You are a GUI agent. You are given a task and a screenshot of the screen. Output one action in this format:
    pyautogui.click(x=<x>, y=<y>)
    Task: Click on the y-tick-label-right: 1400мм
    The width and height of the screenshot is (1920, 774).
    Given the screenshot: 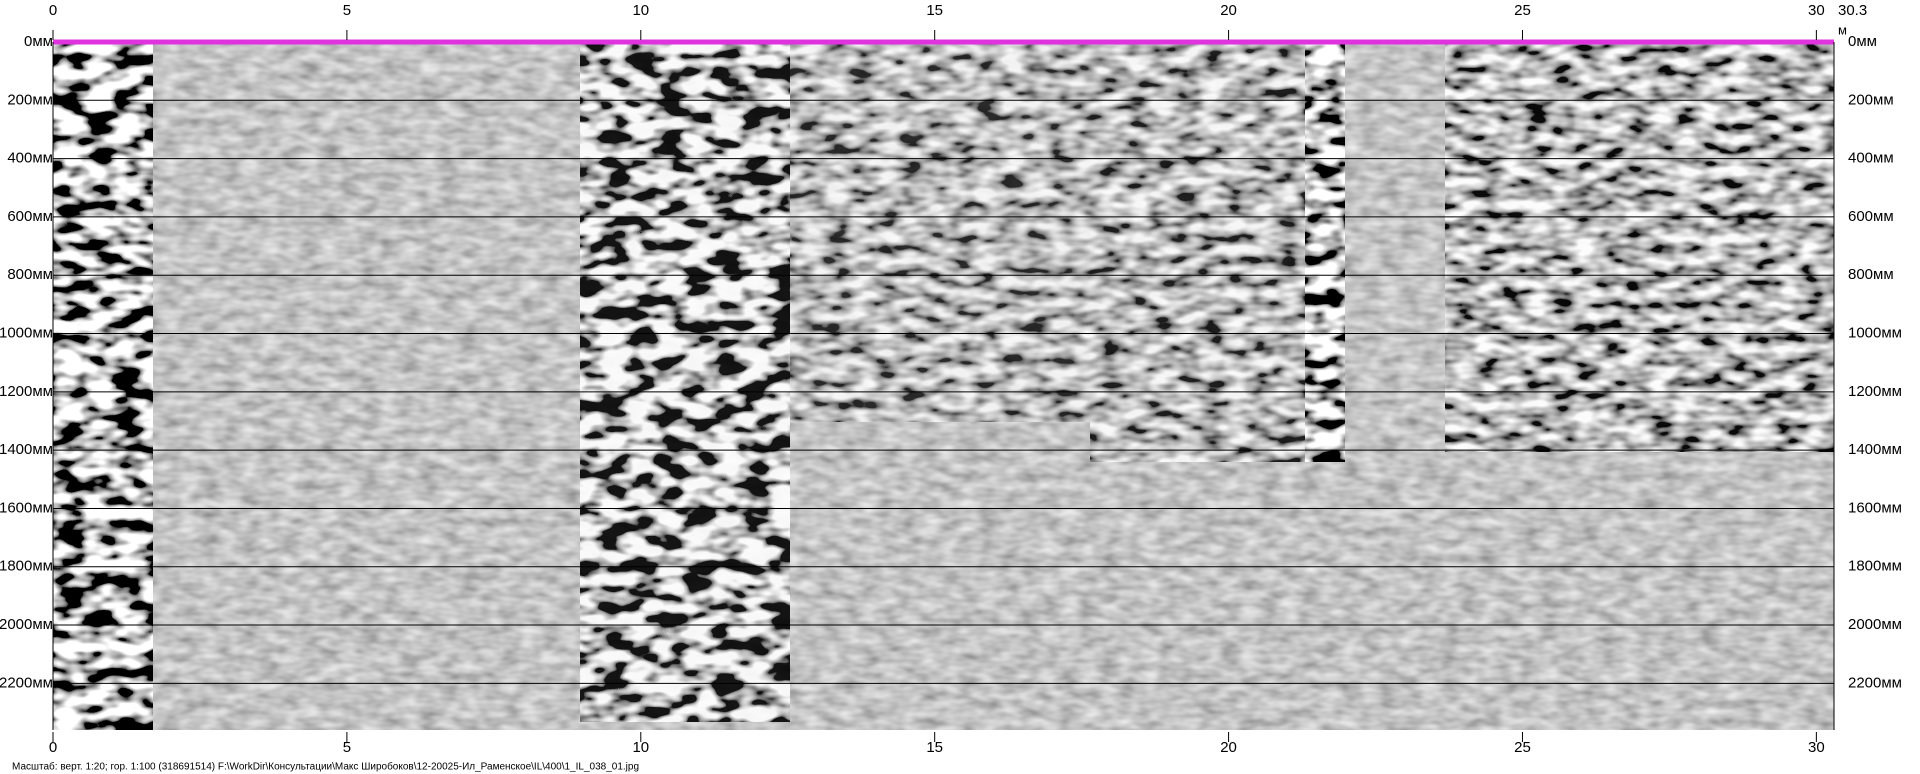 What is the action you would take?
    pyautogui.click(x=1875, y=449)
    